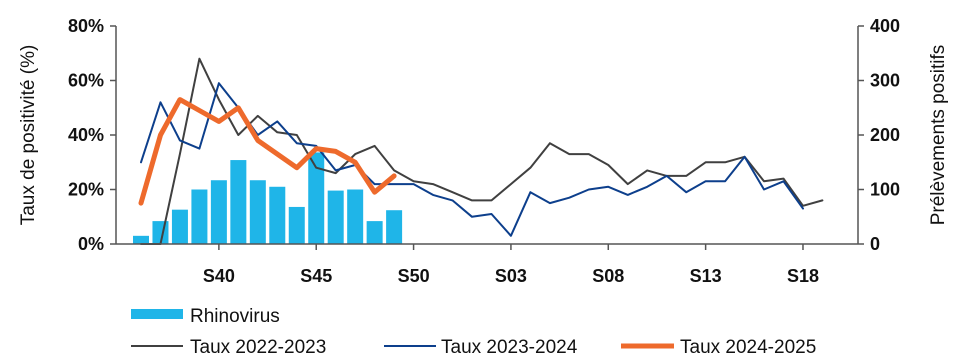  I want to click on y-left-tick-label: 40%, so click(86, 135).